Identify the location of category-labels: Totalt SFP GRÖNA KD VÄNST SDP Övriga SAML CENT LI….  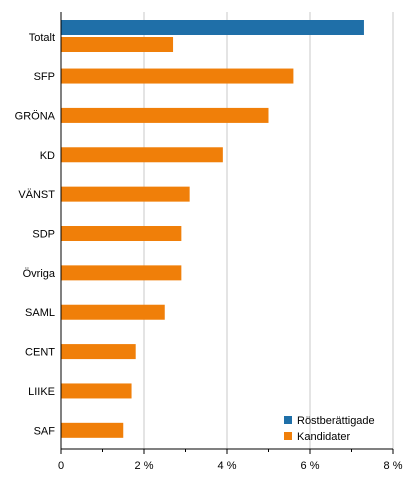
(35, 234).